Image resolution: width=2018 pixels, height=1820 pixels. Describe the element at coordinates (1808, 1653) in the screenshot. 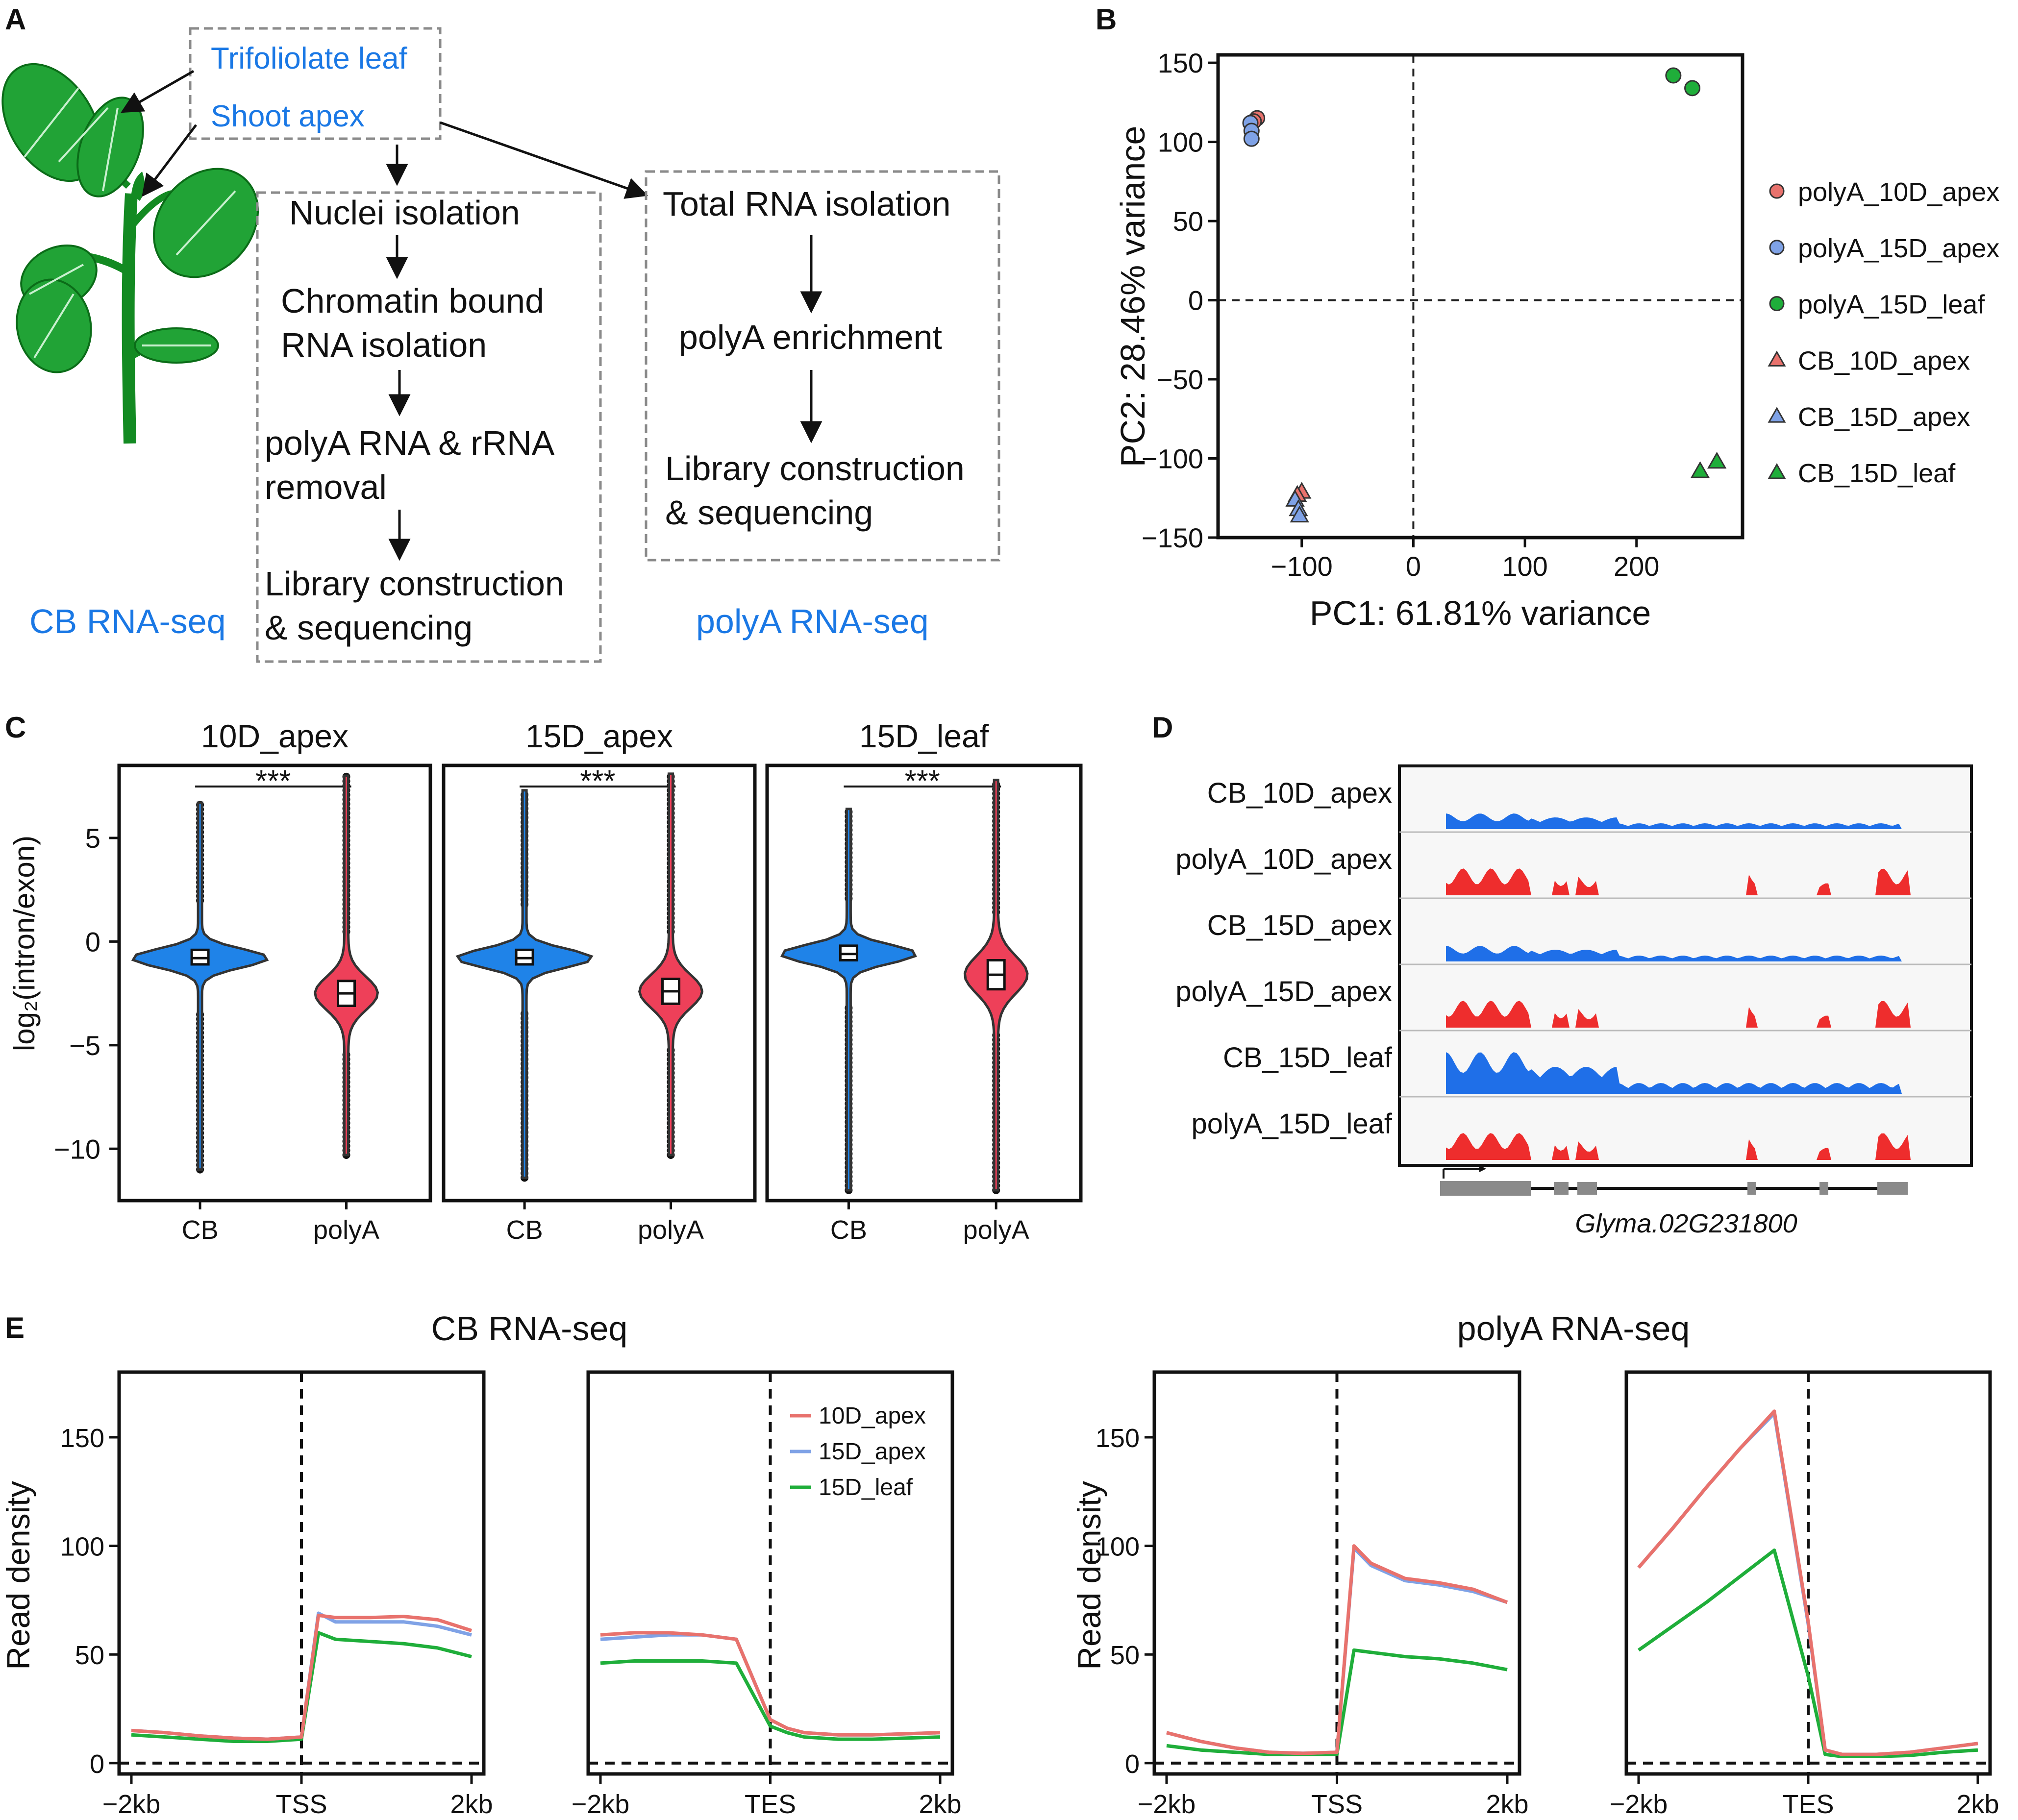

I see `profile-line-15D_leaf` at that location.